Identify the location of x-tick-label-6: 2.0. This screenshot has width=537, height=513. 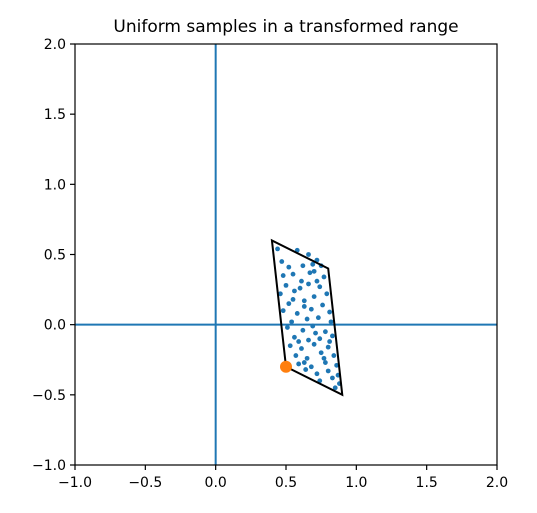
(497, 483).